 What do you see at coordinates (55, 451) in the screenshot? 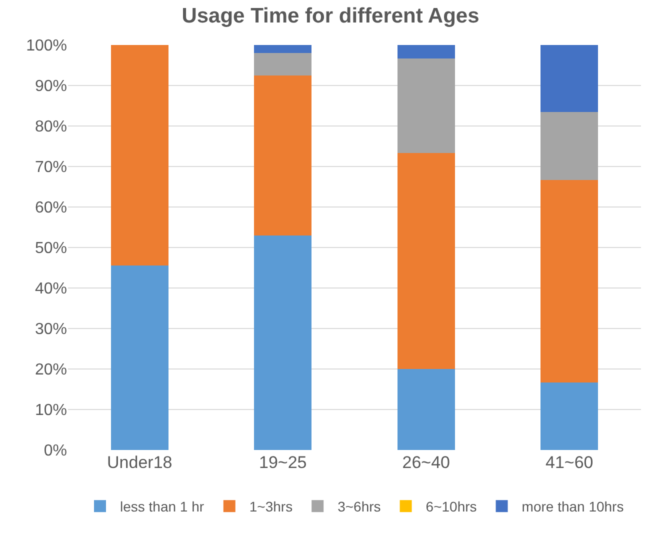
I see `y-tick-label: 0%` at bounding box center [55, 451].